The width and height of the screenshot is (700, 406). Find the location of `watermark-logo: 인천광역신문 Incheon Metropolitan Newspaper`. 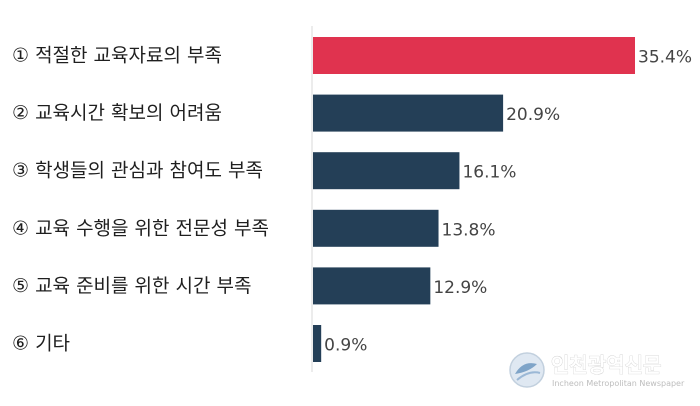

watermark-logo: 인천광역신문 Incheon Metropolitan Newspaper is located at coordinates (597, 370).